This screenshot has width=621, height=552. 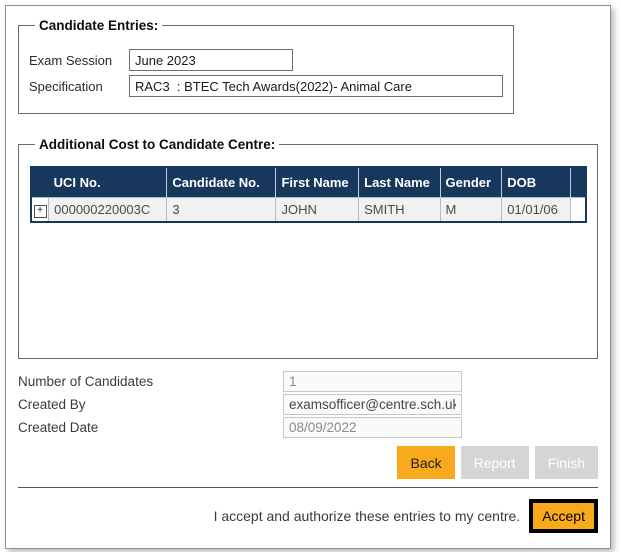 I want to click on exam-session-input, so click(x=211, y=60).